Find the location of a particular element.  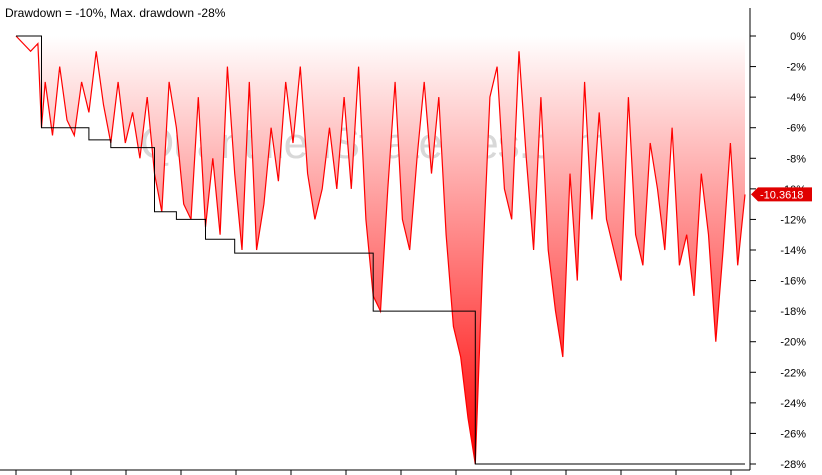

y-tick-label: -8% is located at coordinates (796, 159).